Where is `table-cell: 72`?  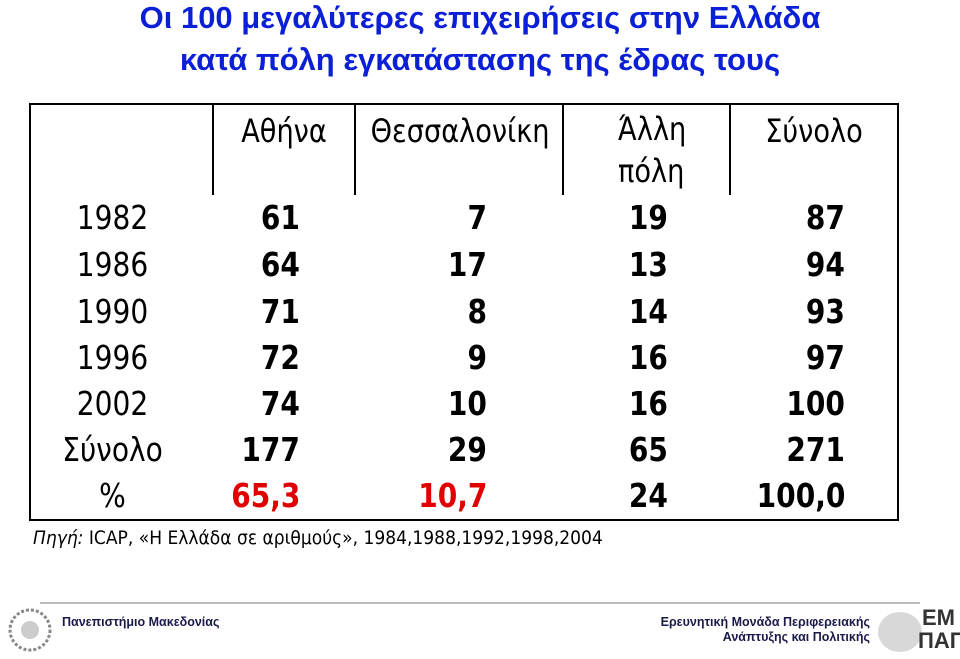 table-cell: 72 is located at coordinates (280, 357).